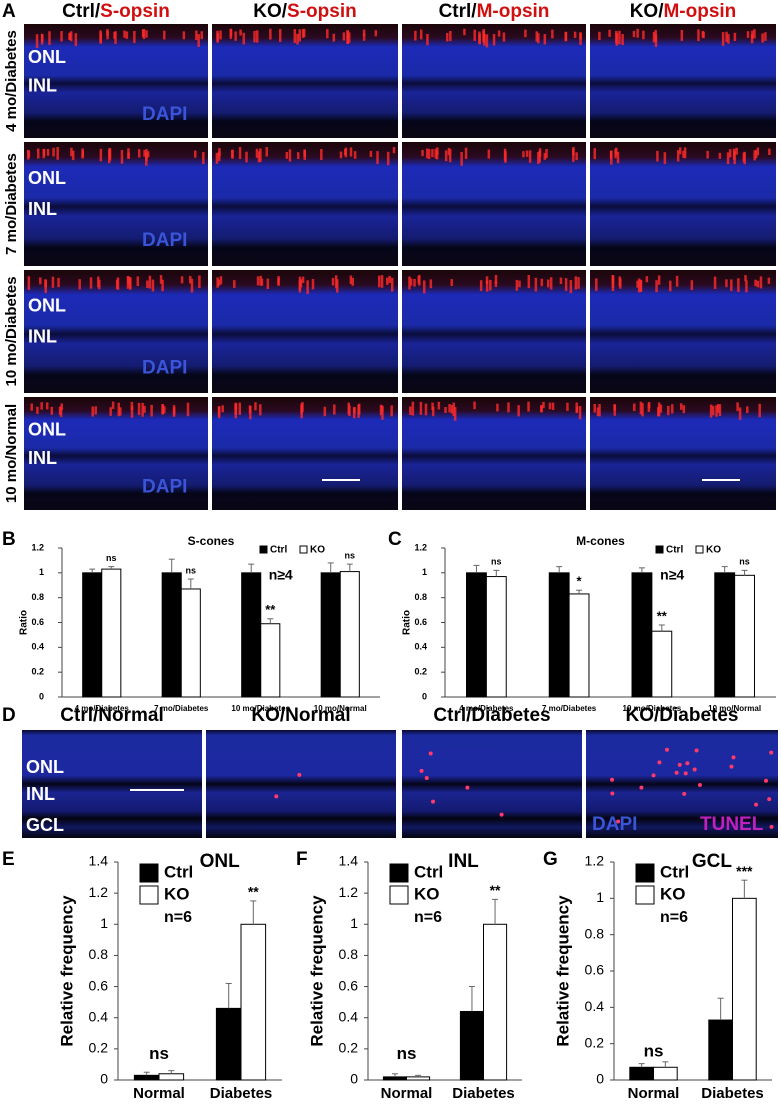 The height and width of the screenshot is (1106, 781). I want to click on x-tick-label: Normal, so click(407, 1093).